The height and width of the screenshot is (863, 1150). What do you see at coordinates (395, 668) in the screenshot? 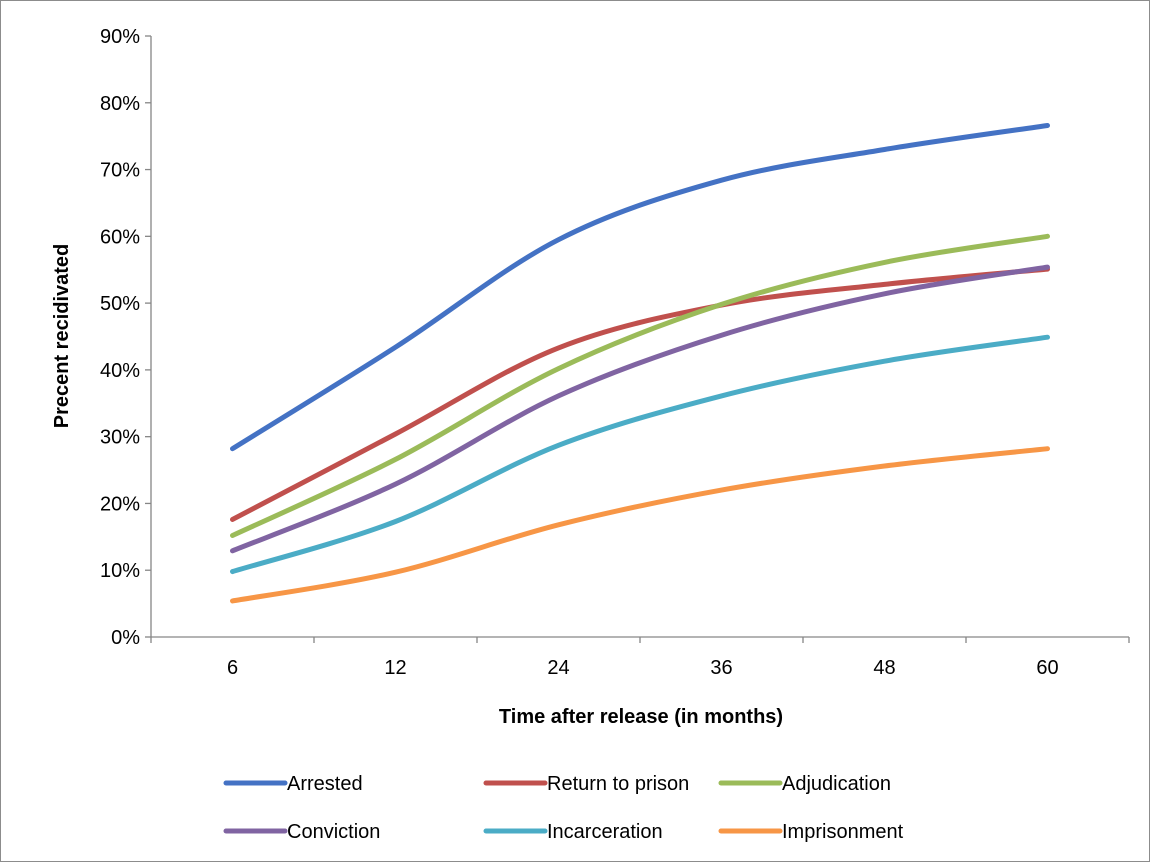
I see `x-tick-label: 12` at bounding box center [395, 668].